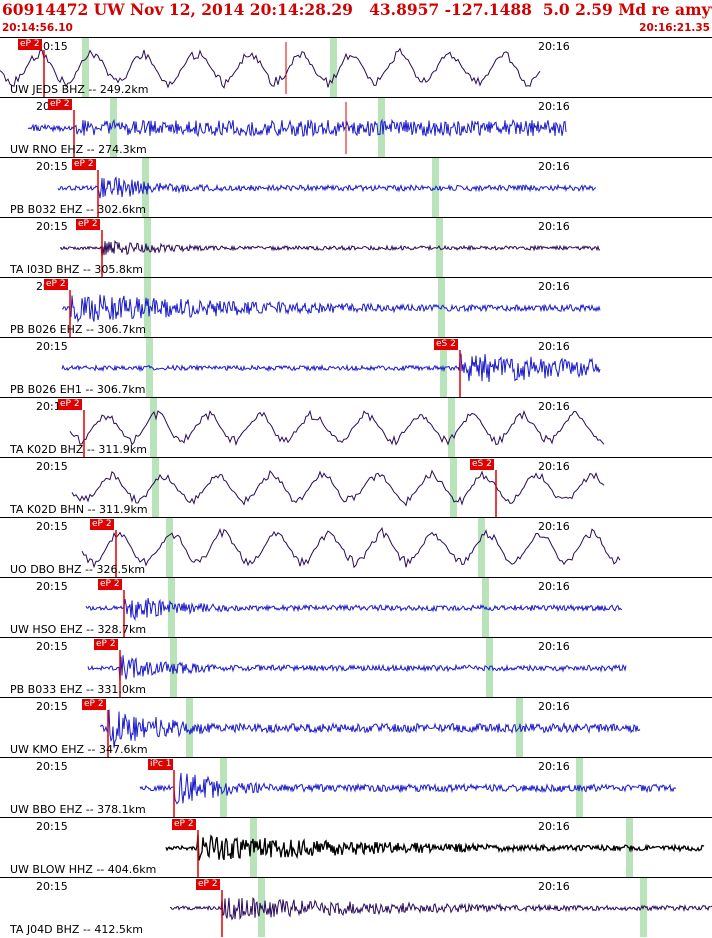 The width and height of the screenshot is (712, 938). Describe the element at coordinates (37, 28) in the screenshot. I see `start-time: 20:14:56.10` at that location.